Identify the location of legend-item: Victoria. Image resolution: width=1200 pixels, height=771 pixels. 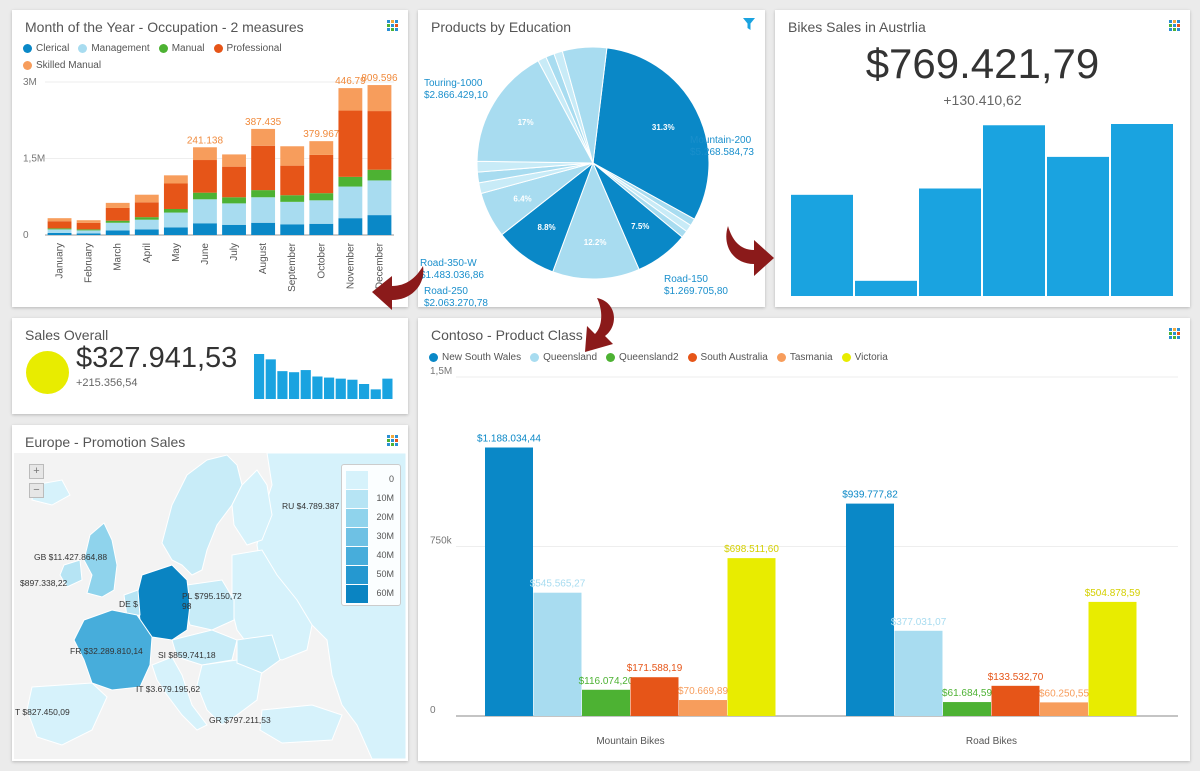
(864, 357).